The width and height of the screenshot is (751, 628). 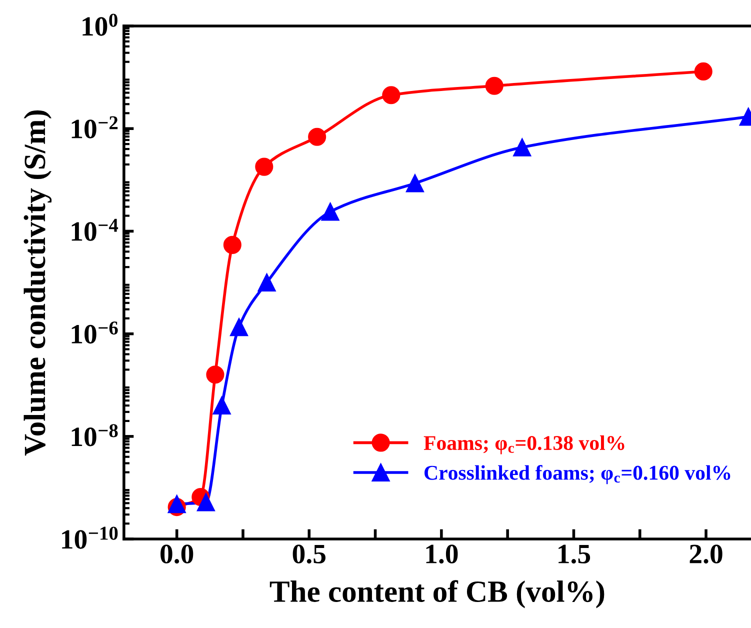 I want to click on y-tick-label: 10$^{−10}$, so click(x=90, y=537).